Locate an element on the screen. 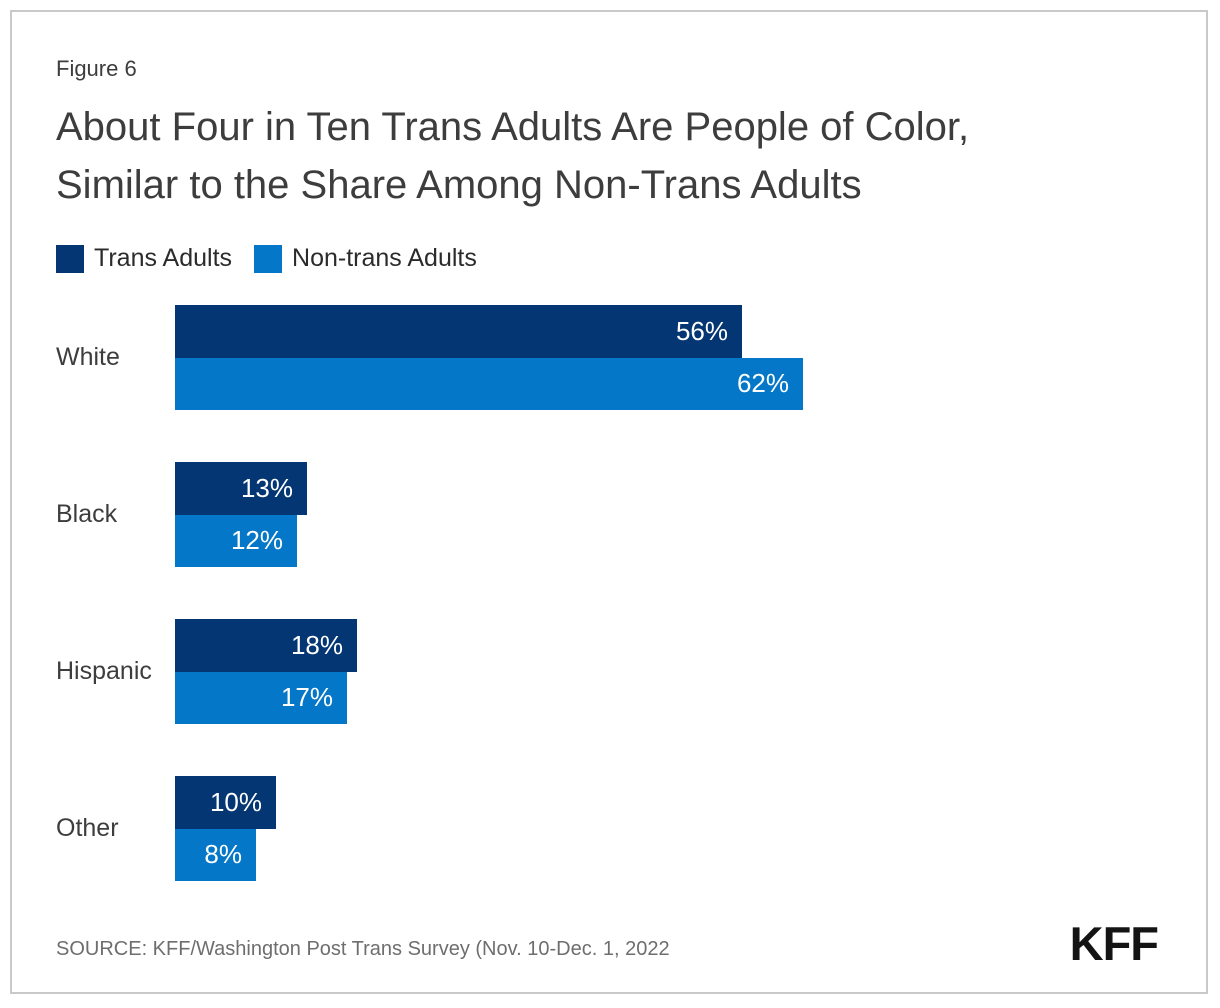  bar-value-label: 10% is located at coordinates (235, 801).